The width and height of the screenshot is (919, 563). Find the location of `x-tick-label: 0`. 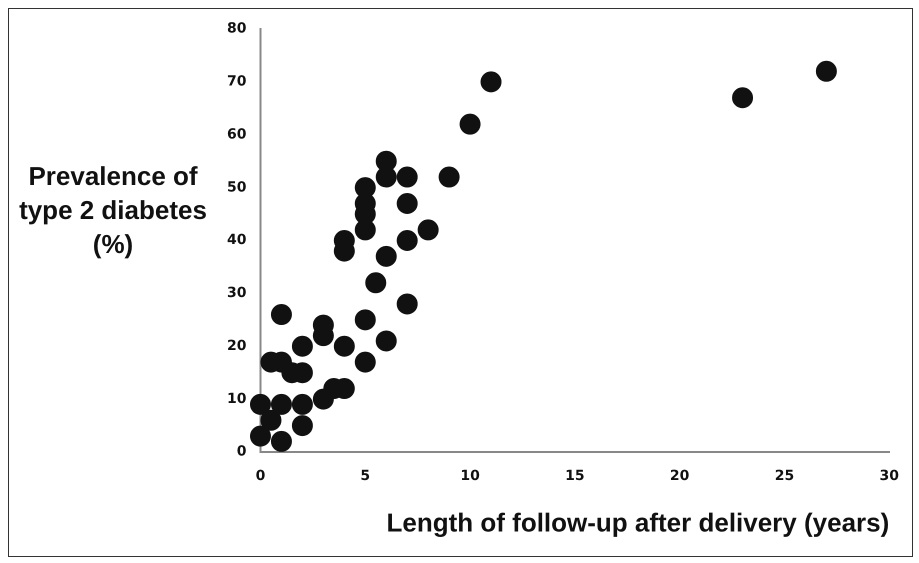

x-tick-label: 0 is located at coordinates (261, 476).